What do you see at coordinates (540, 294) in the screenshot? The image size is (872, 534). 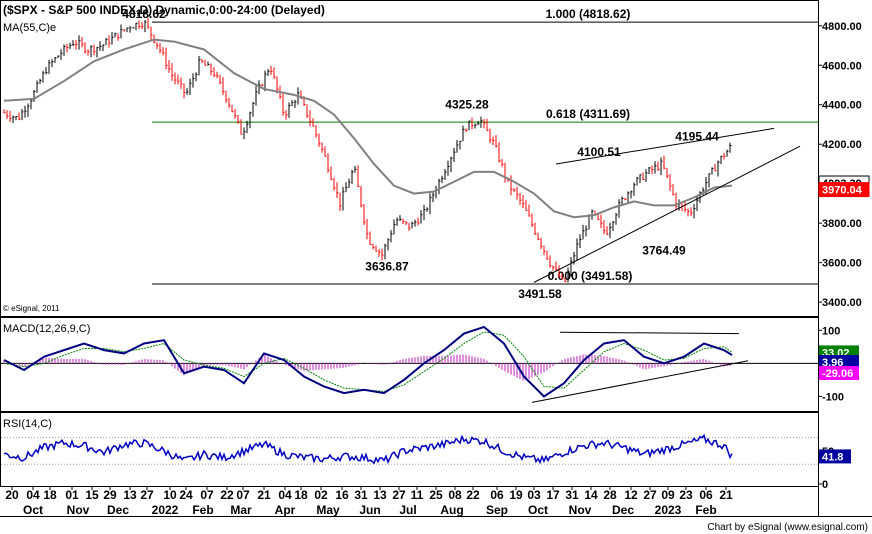 I see `price-annotation: 3491.58` at bounding box center [540, 294].